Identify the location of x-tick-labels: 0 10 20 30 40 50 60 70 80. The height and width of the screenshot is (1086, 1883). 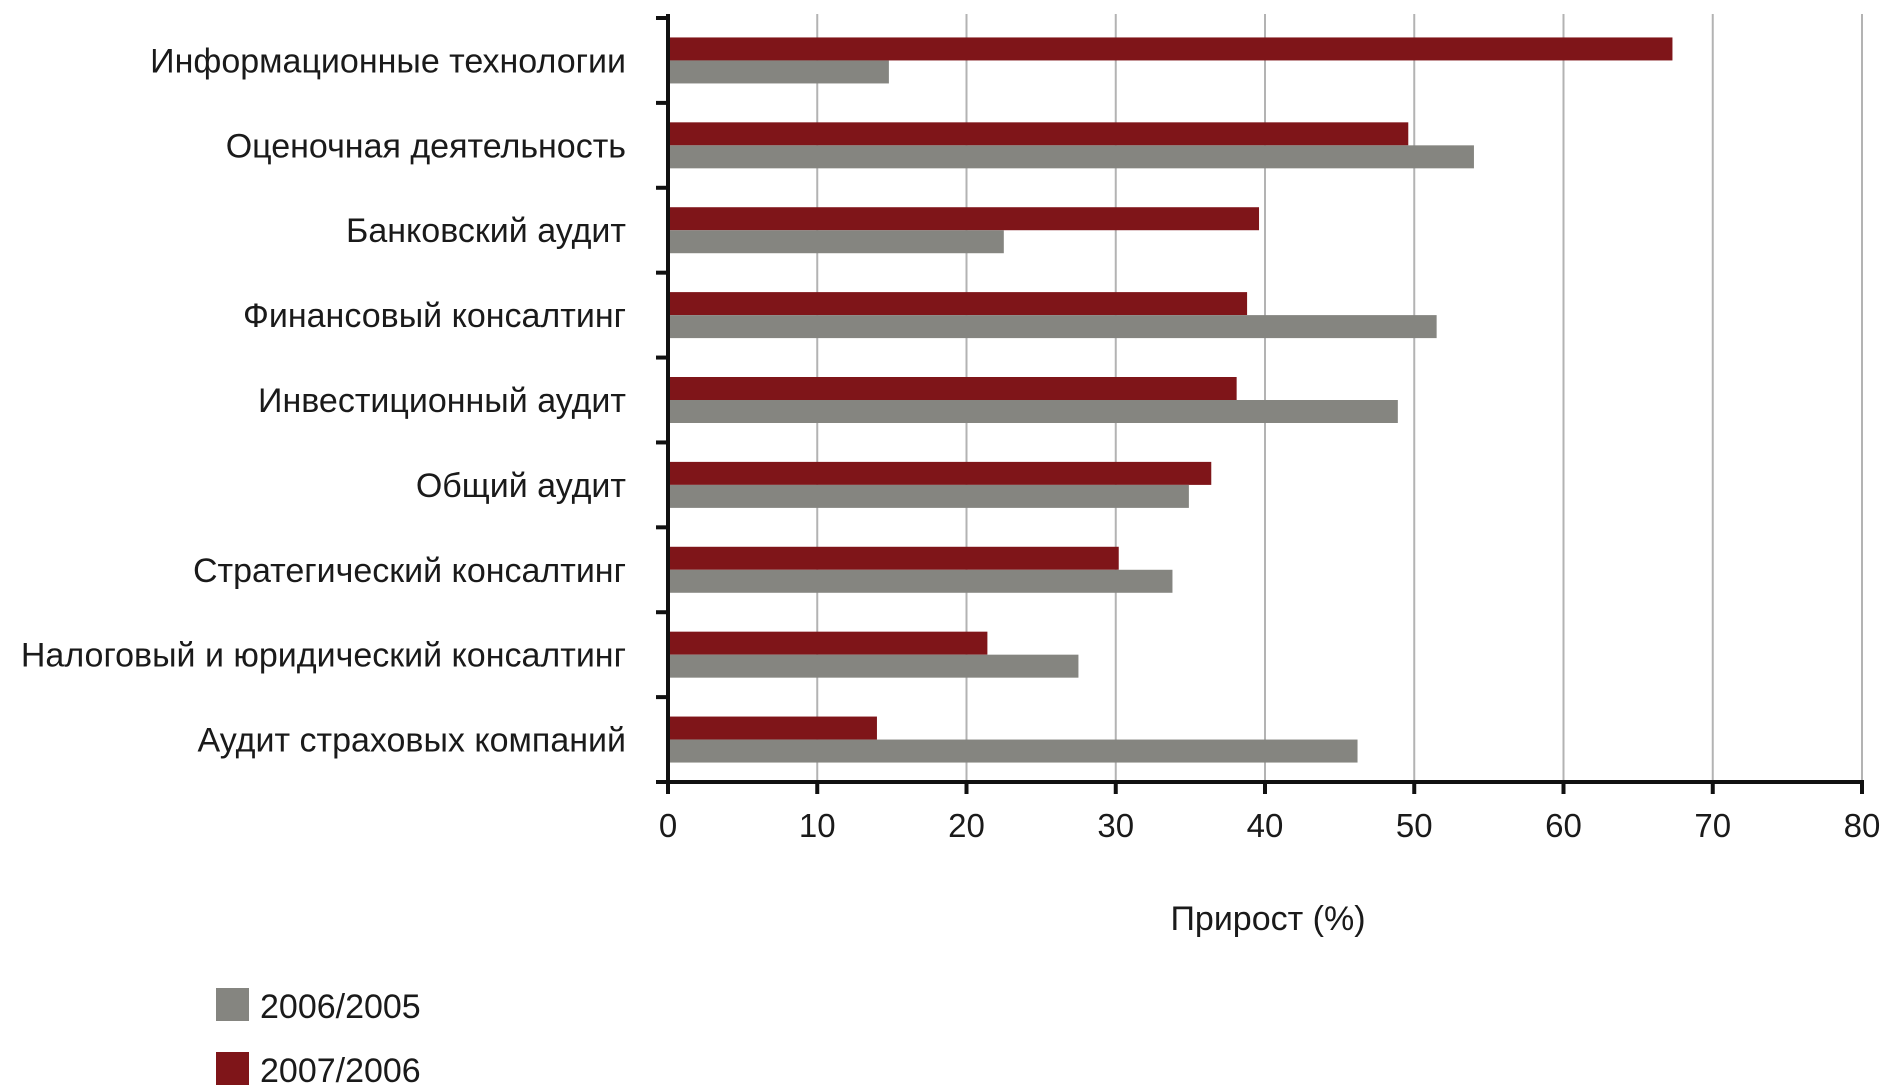
(1270, 825).